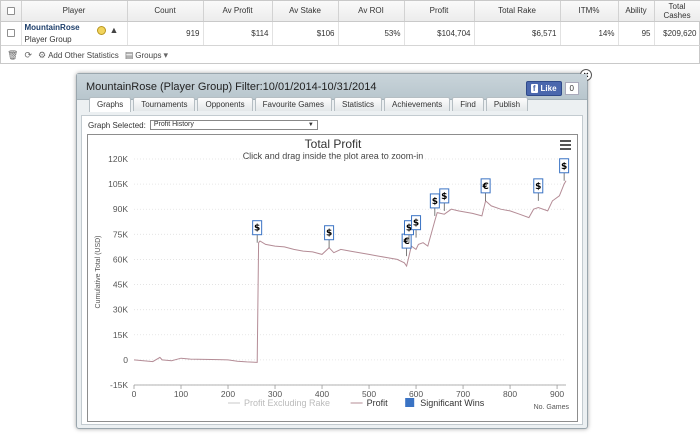 The width and height of the screenshot is (700, 436). What do you see at coordinates (52, 27) in the screenshot?
I see `player-name-link: MountainRose` at bounding box center [52, 27].